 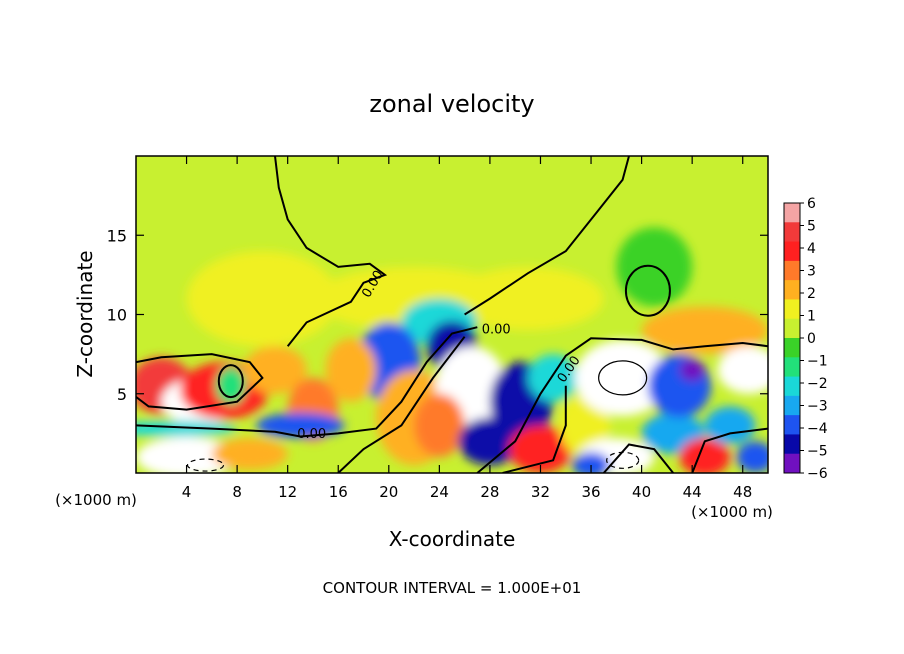 What do you see at coordinates (85, 313) in the screenshot?
I see `y-axis-label: Z-coordinate` at bounding box center [85, 313].